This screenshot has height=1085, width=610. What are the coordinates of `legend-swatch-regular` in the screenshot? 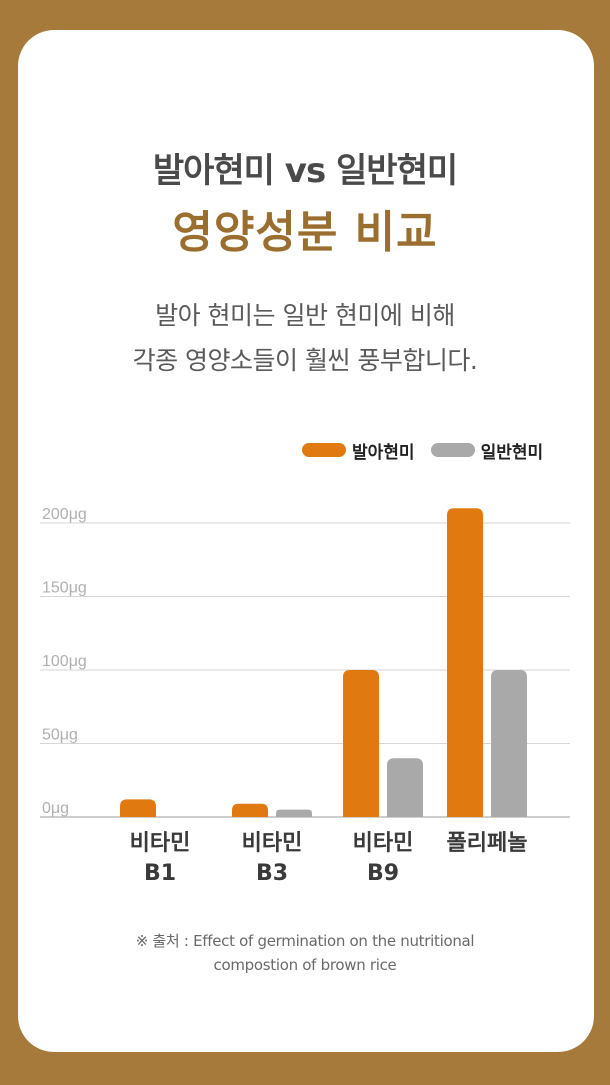 It's located at (452, 450).